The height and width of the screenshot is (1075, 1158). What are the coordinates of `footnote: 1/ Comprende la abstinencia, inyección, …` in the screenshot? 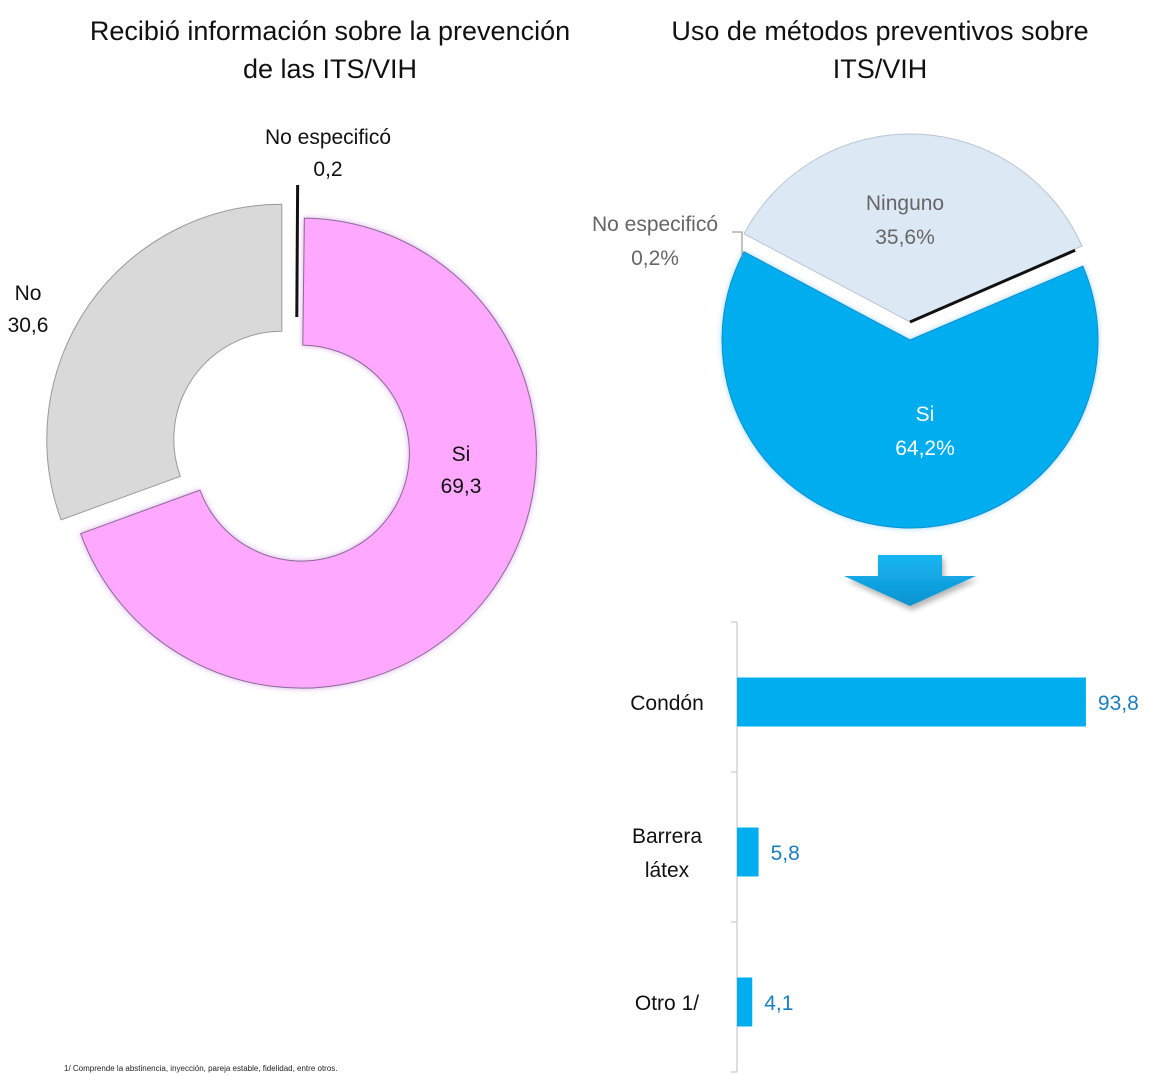 It's located at (201, 1068).